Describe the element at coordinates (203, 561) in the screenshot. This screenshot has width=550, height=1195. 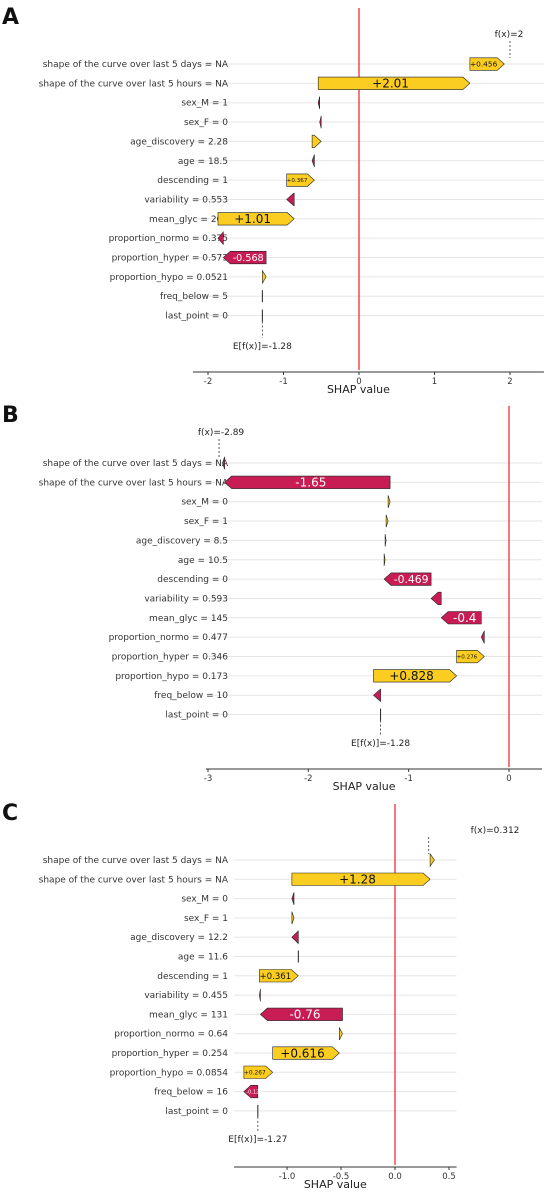
I see `feature-label: age = 10.5` at that location.